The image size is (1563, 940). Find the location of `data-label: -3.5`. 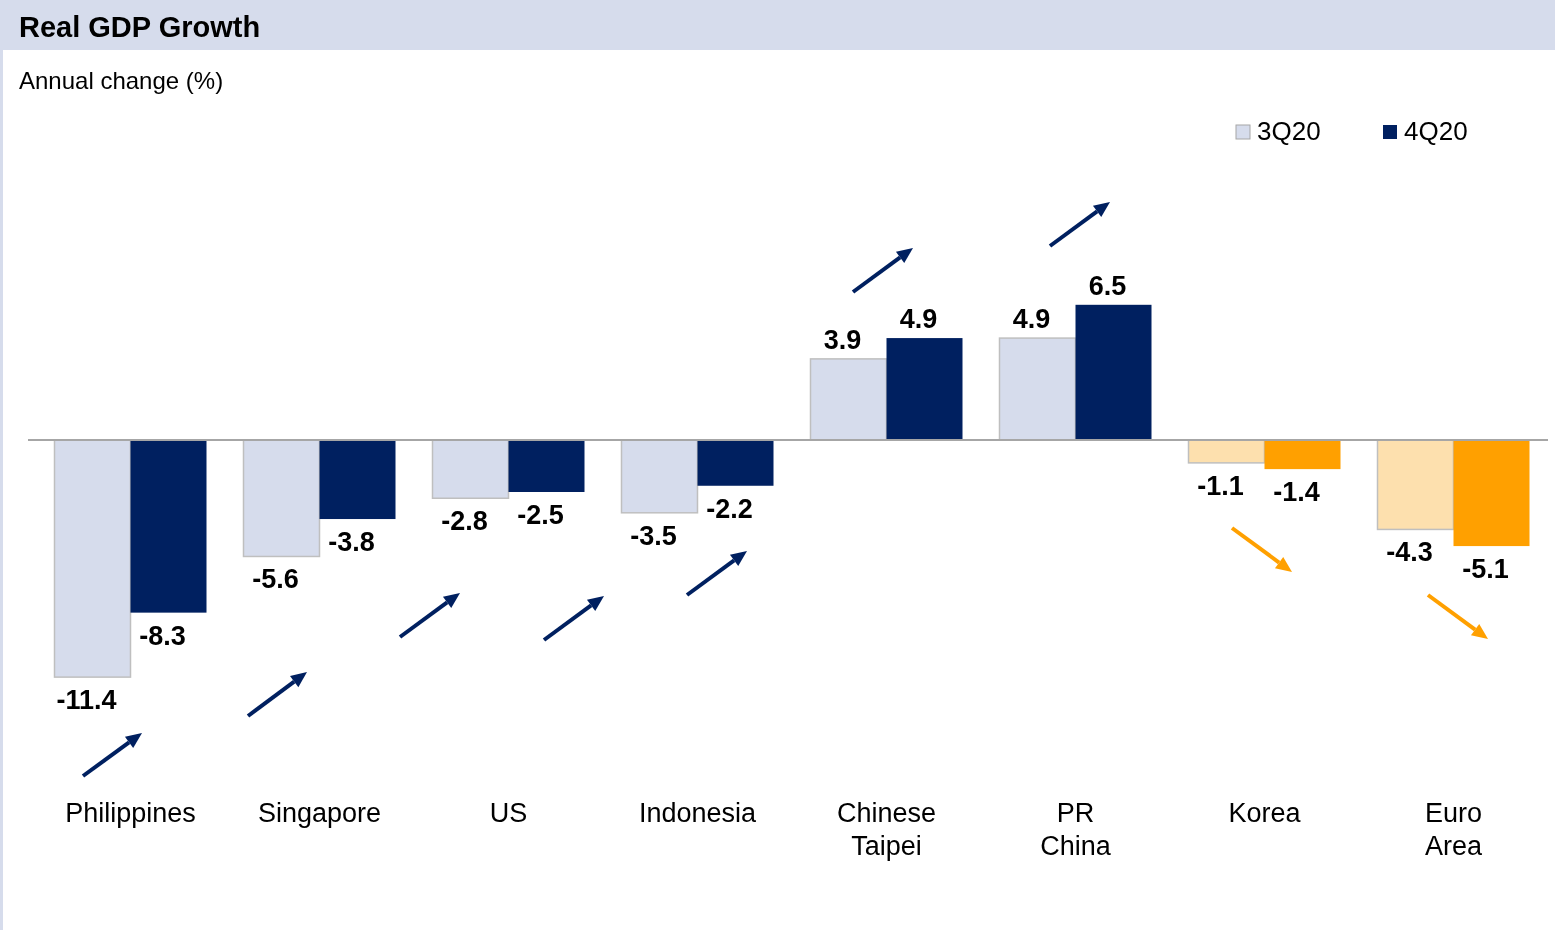

data-label: -3.5 is located at coordinates (653, 535).